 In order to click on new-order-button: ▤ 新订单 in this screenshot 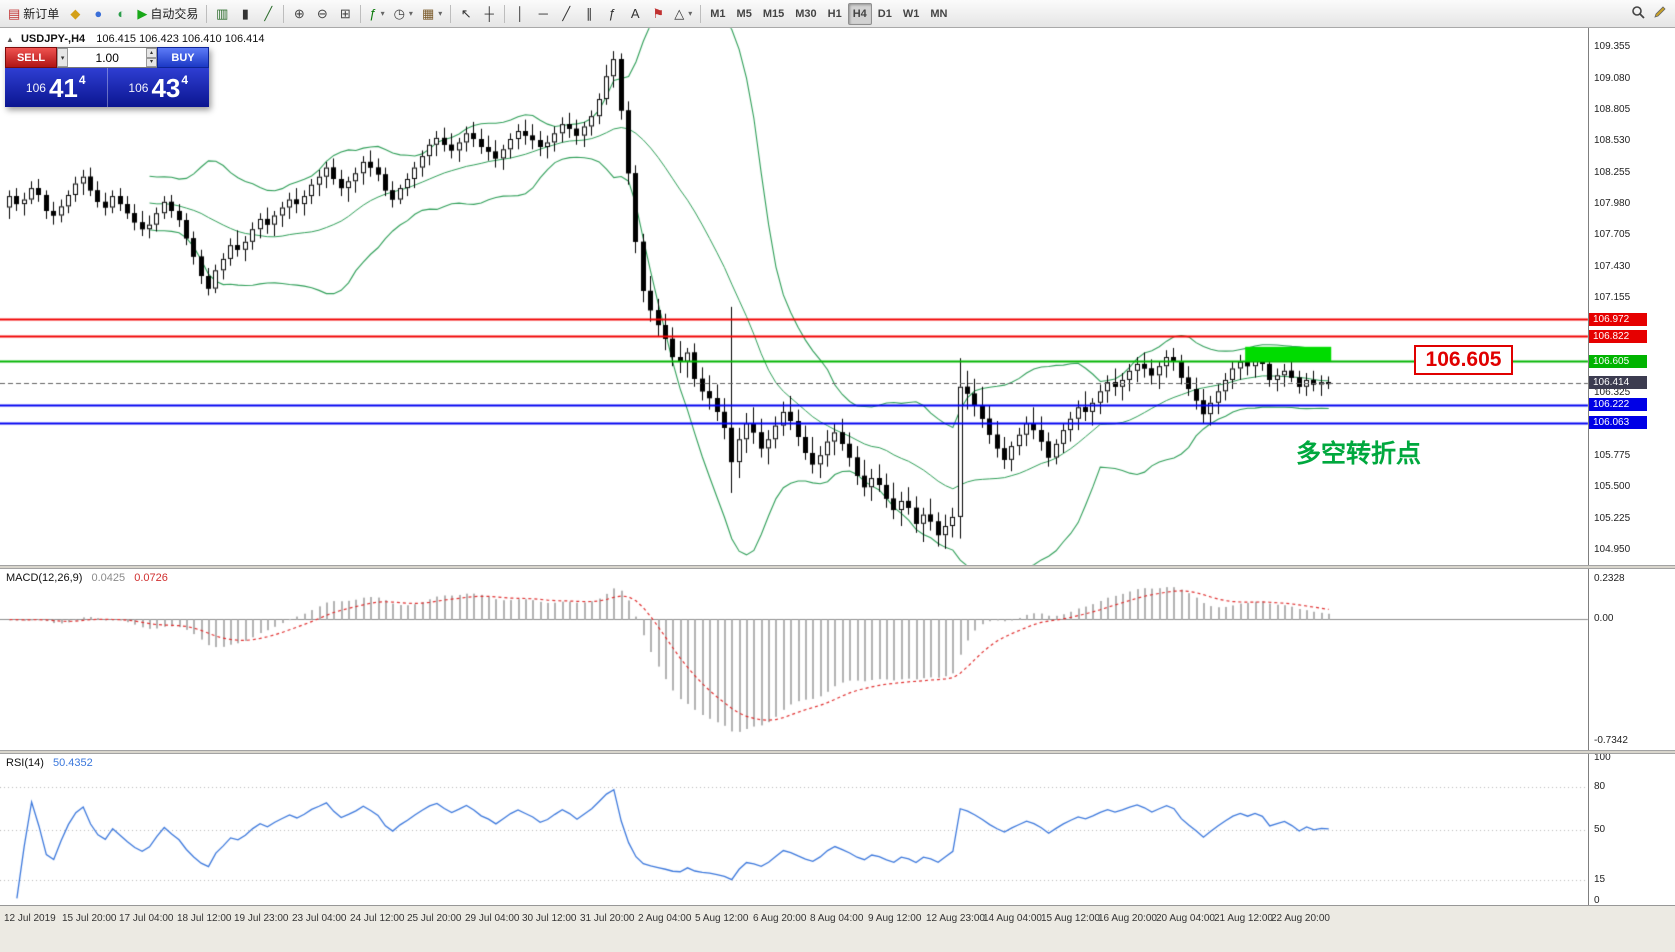, I will do `click(33, 14)`.